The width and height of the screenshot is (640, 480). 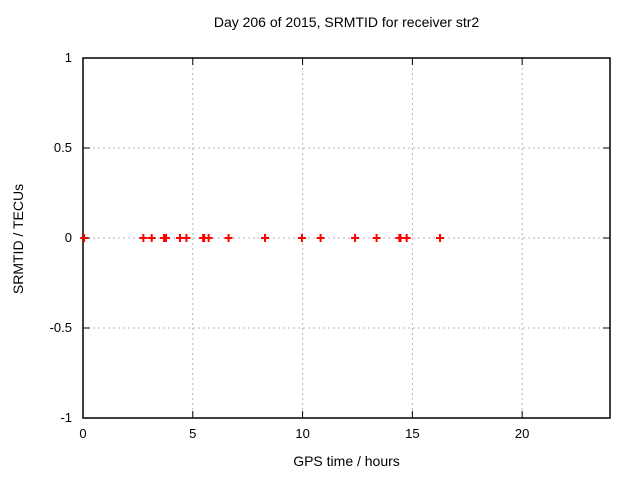 What do you see at coordinates (302, 433) in the screenshot?
I see `x-tick-label: 10` at bounding box center [302, 433].